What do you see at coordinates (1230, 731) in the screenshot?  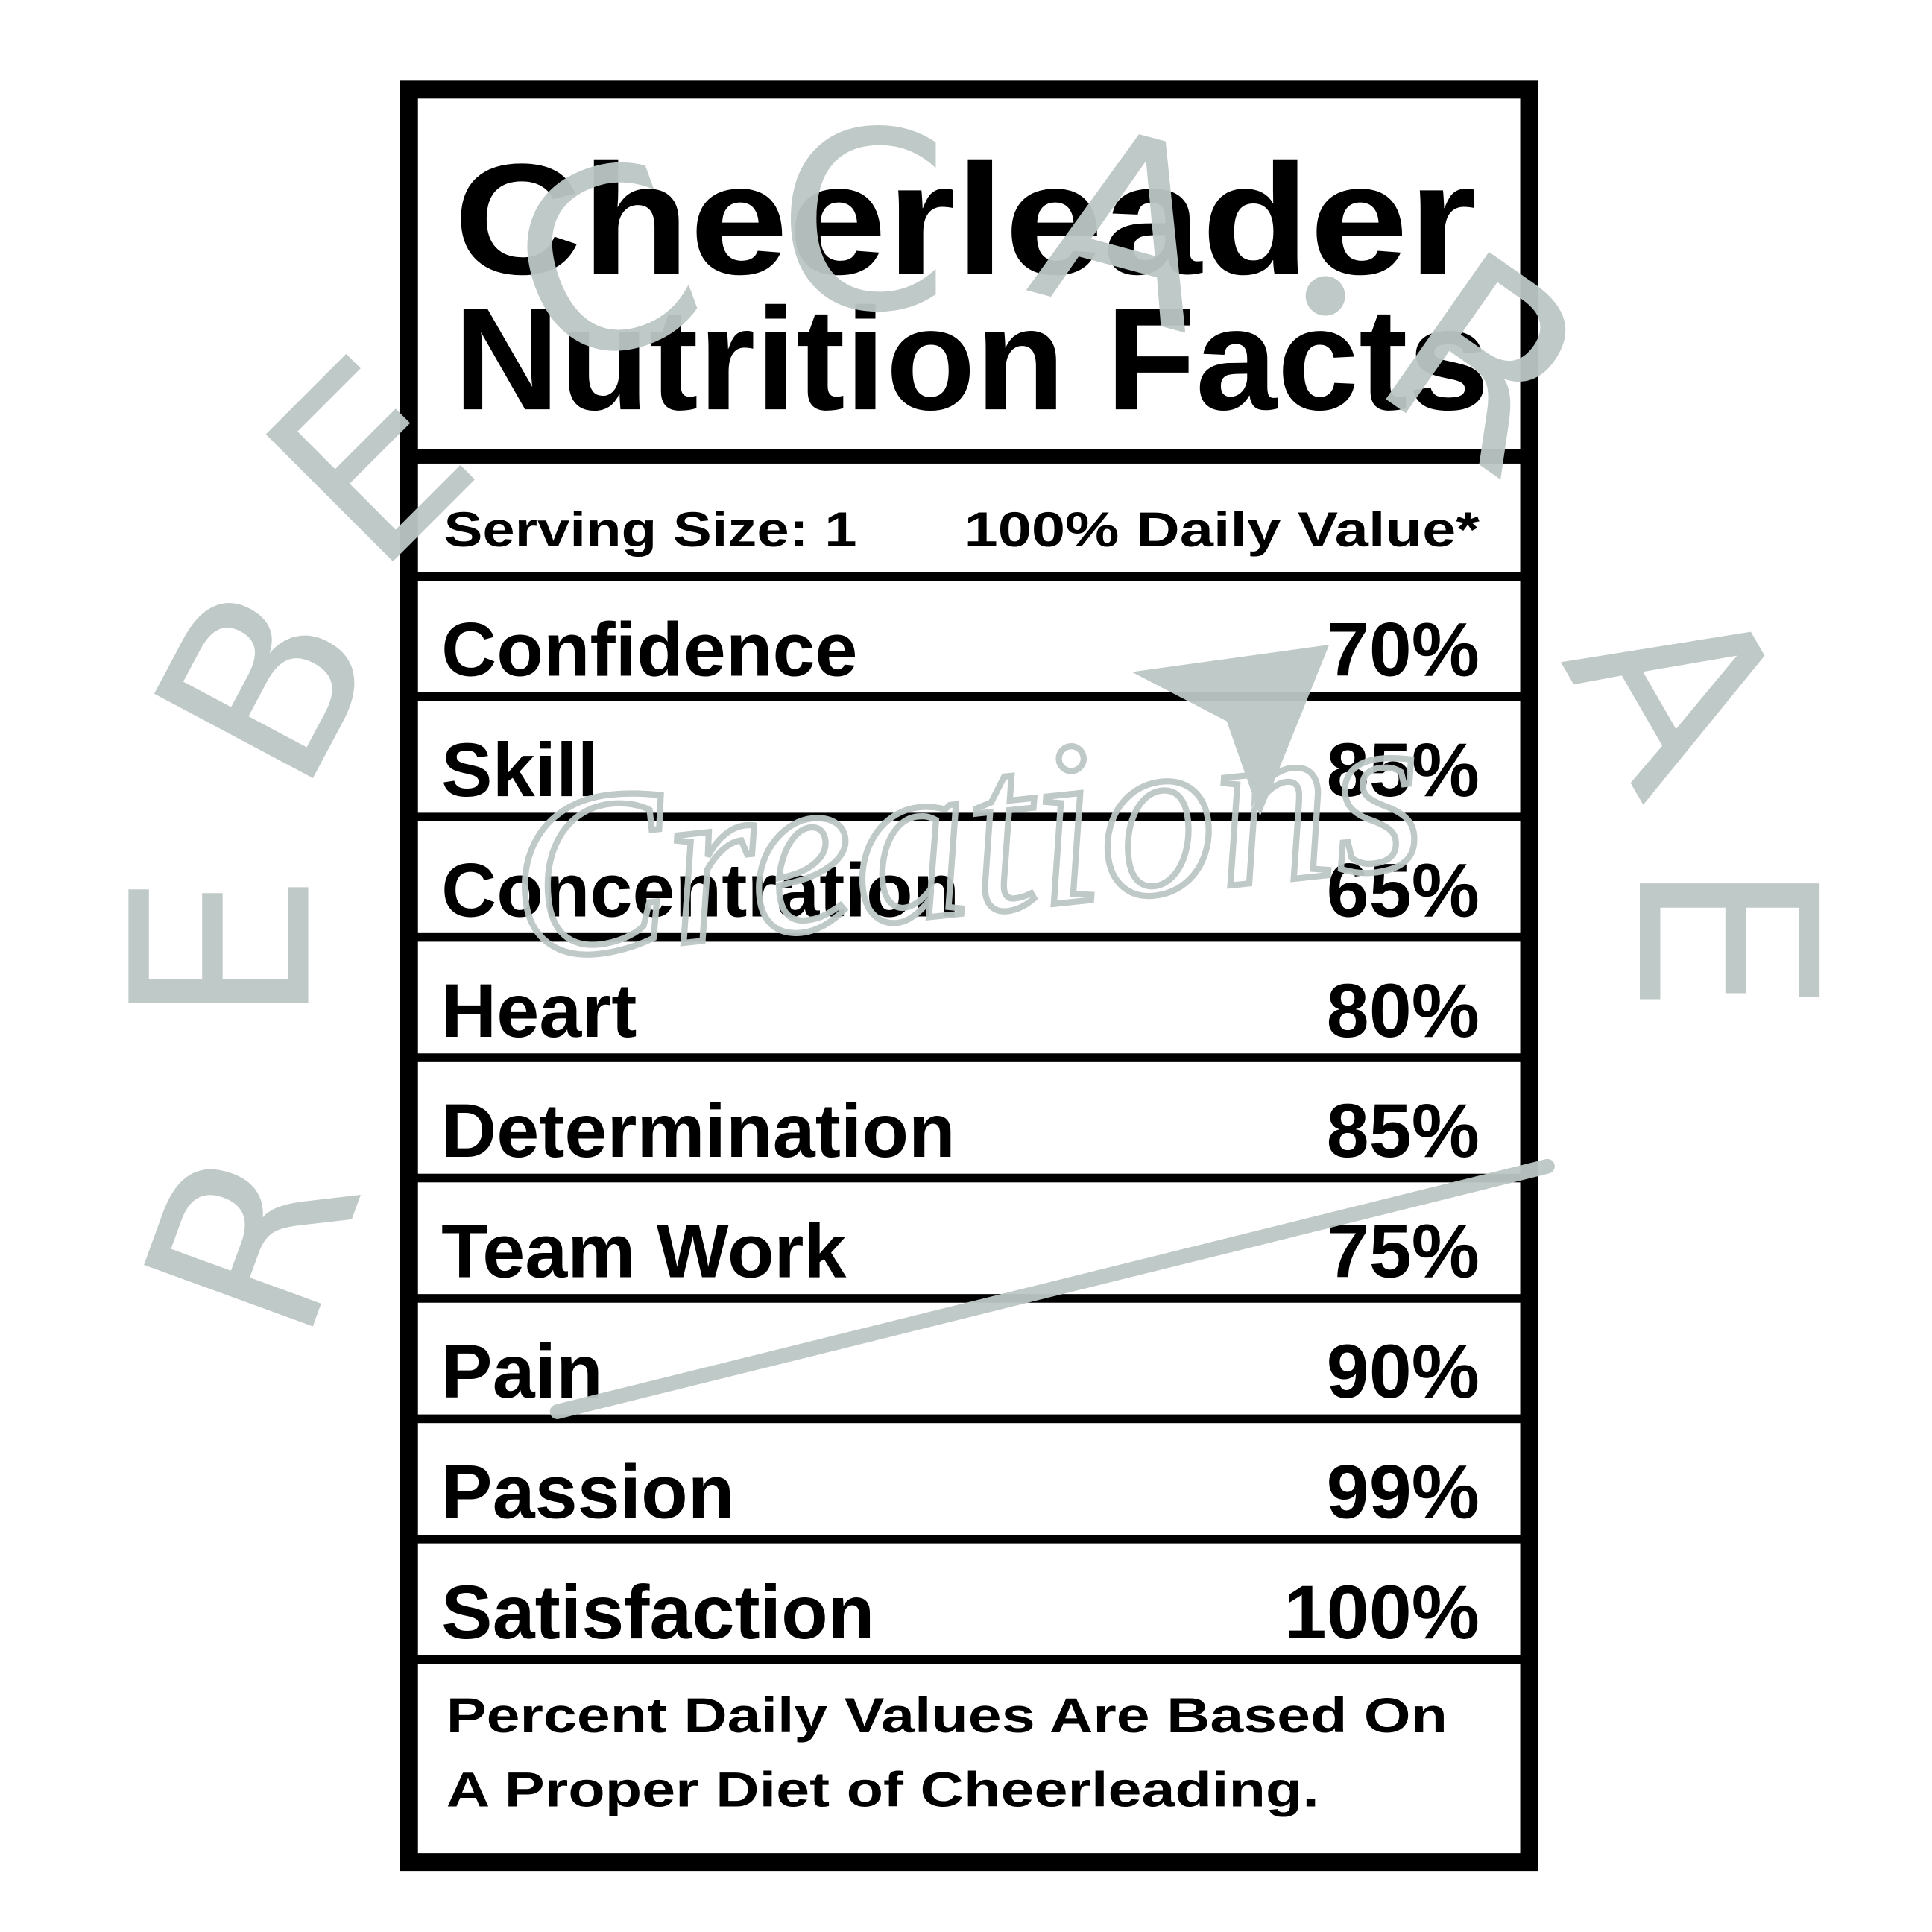 I see `watermark-plane` at bounding box center [1230, 731].